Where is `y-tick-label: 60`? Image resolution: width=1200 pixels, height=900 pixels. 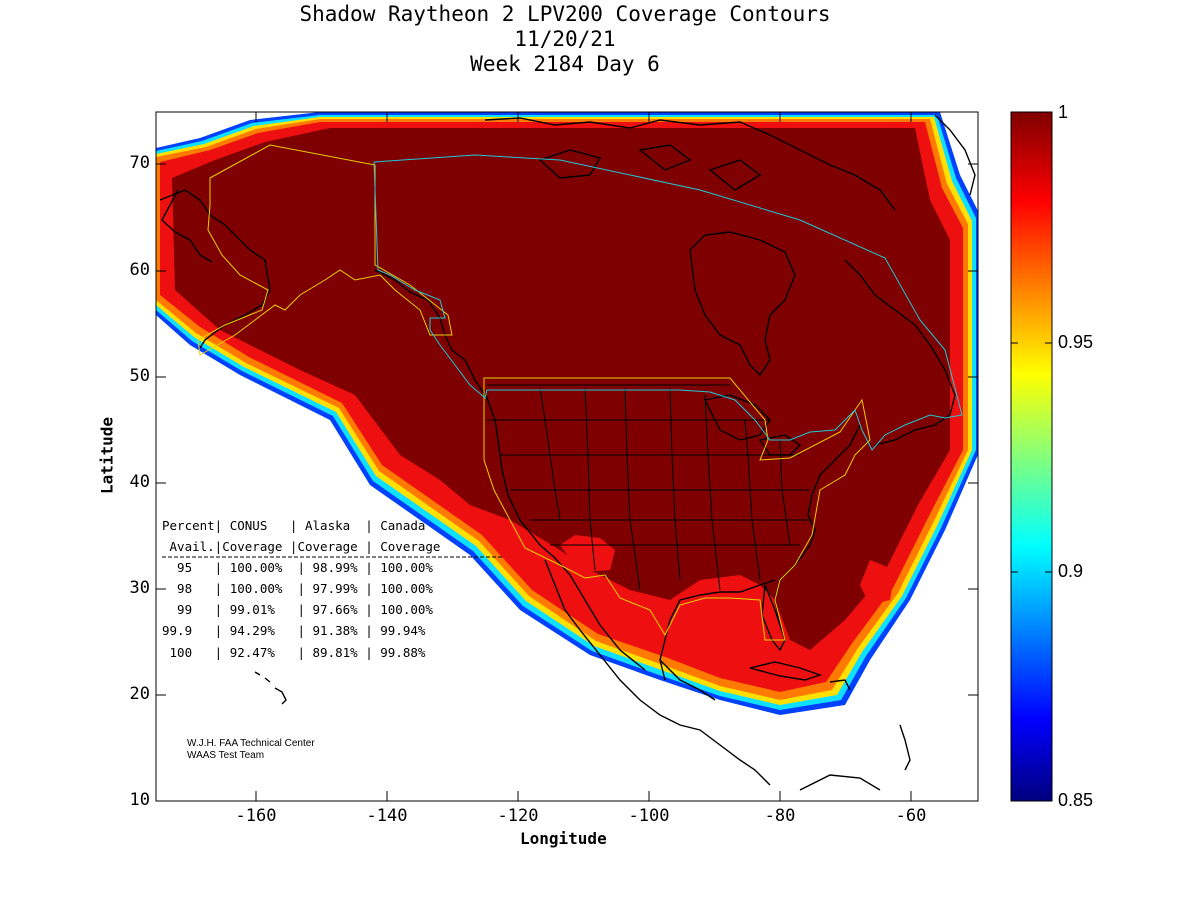
y-tick-label: 60 is located at coordinates (139, 270).